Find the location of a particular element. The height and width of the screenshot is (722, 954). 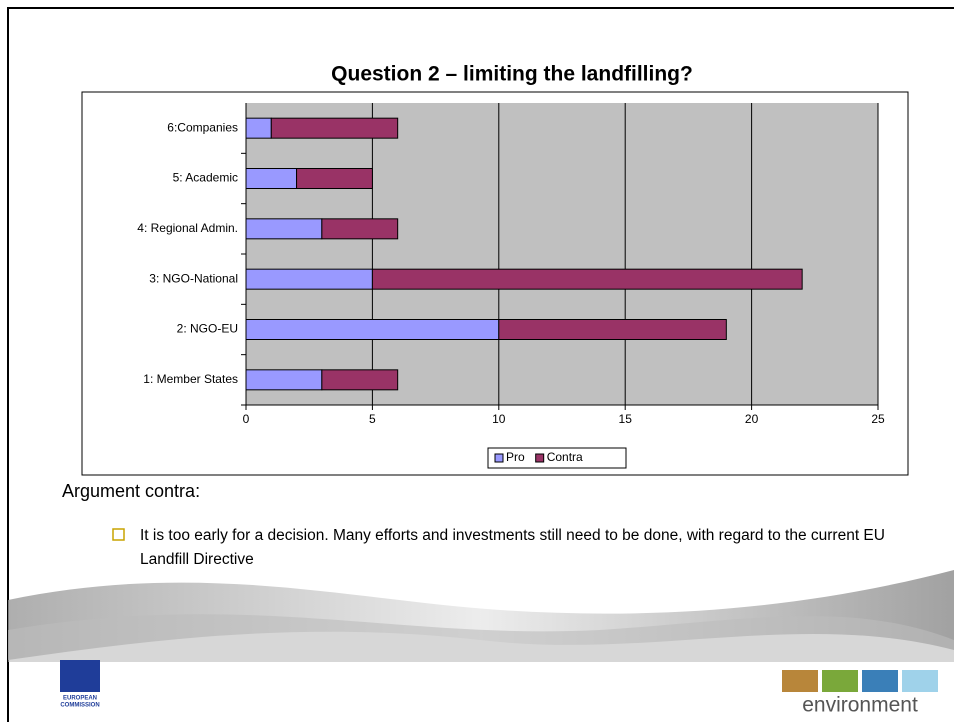

legend-frame is located at coordinates (557, 458).